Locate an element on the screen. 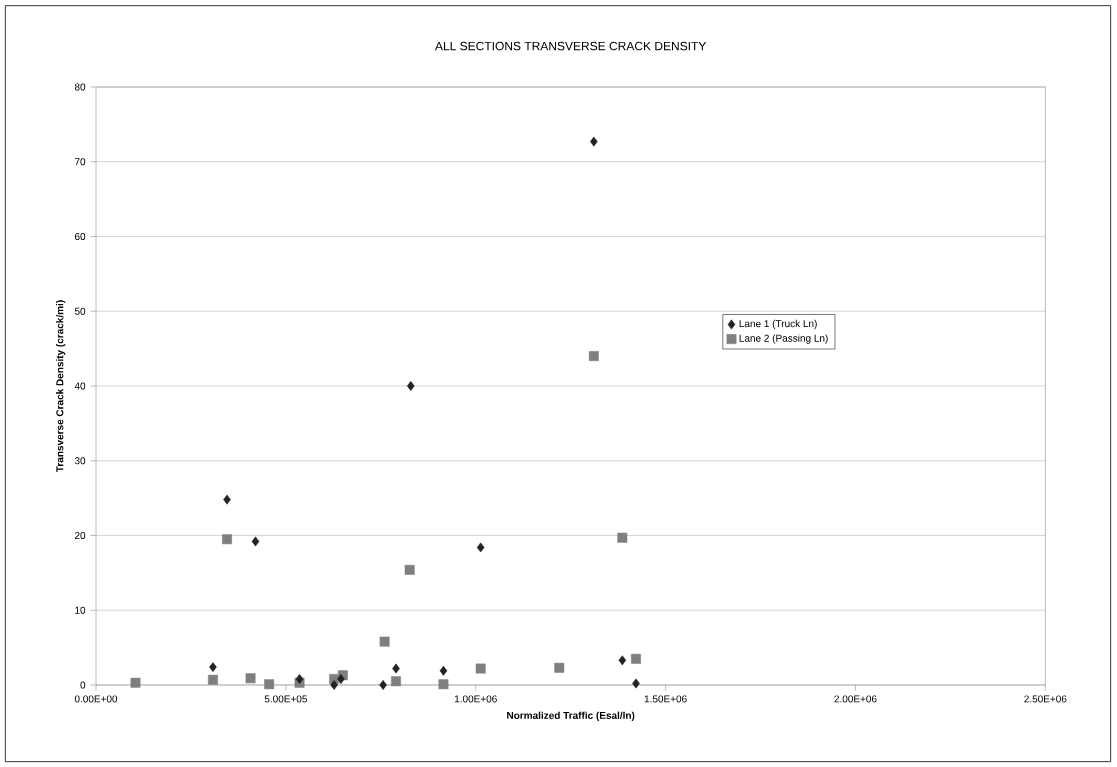  x-axis-title: Normalized Traffic (Esal/ln) is located at coordinates (571, 716).